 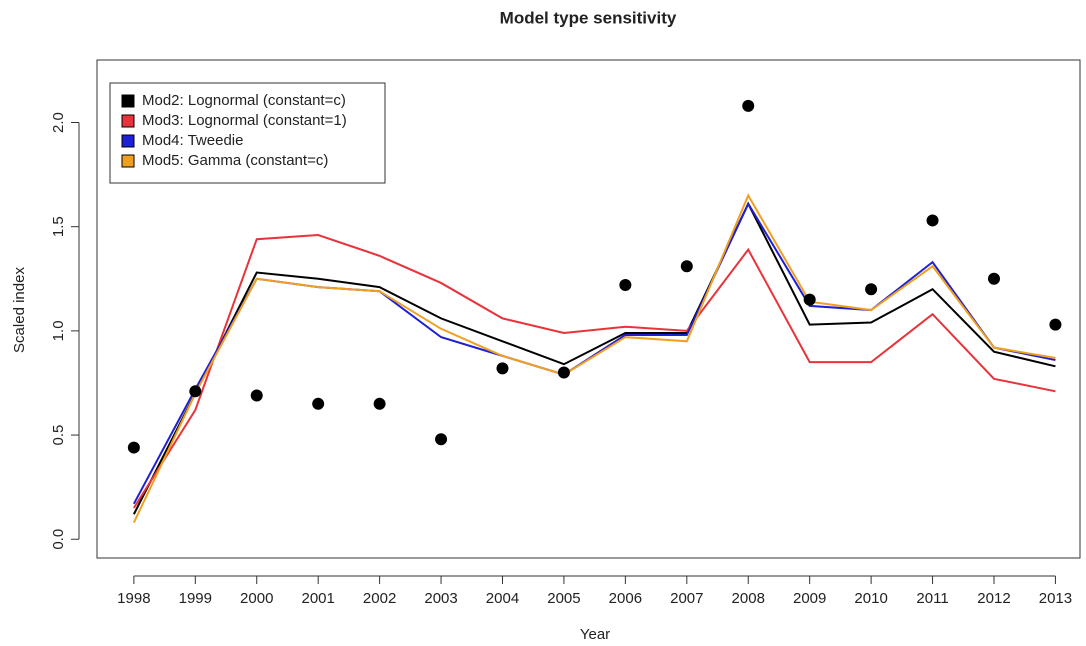 What do you see at coordinates (58, 435) in the screenshot?
I see `y-tick-label: 0.5` at bounding box center [58, 435].